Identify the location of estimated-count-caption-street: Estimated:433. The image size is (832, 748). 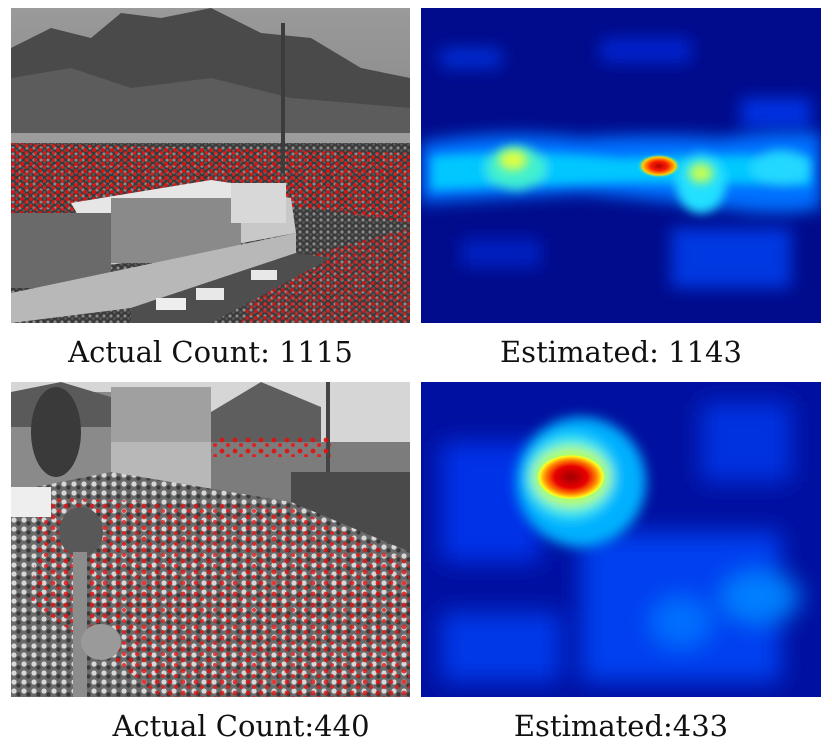
(621, 726).